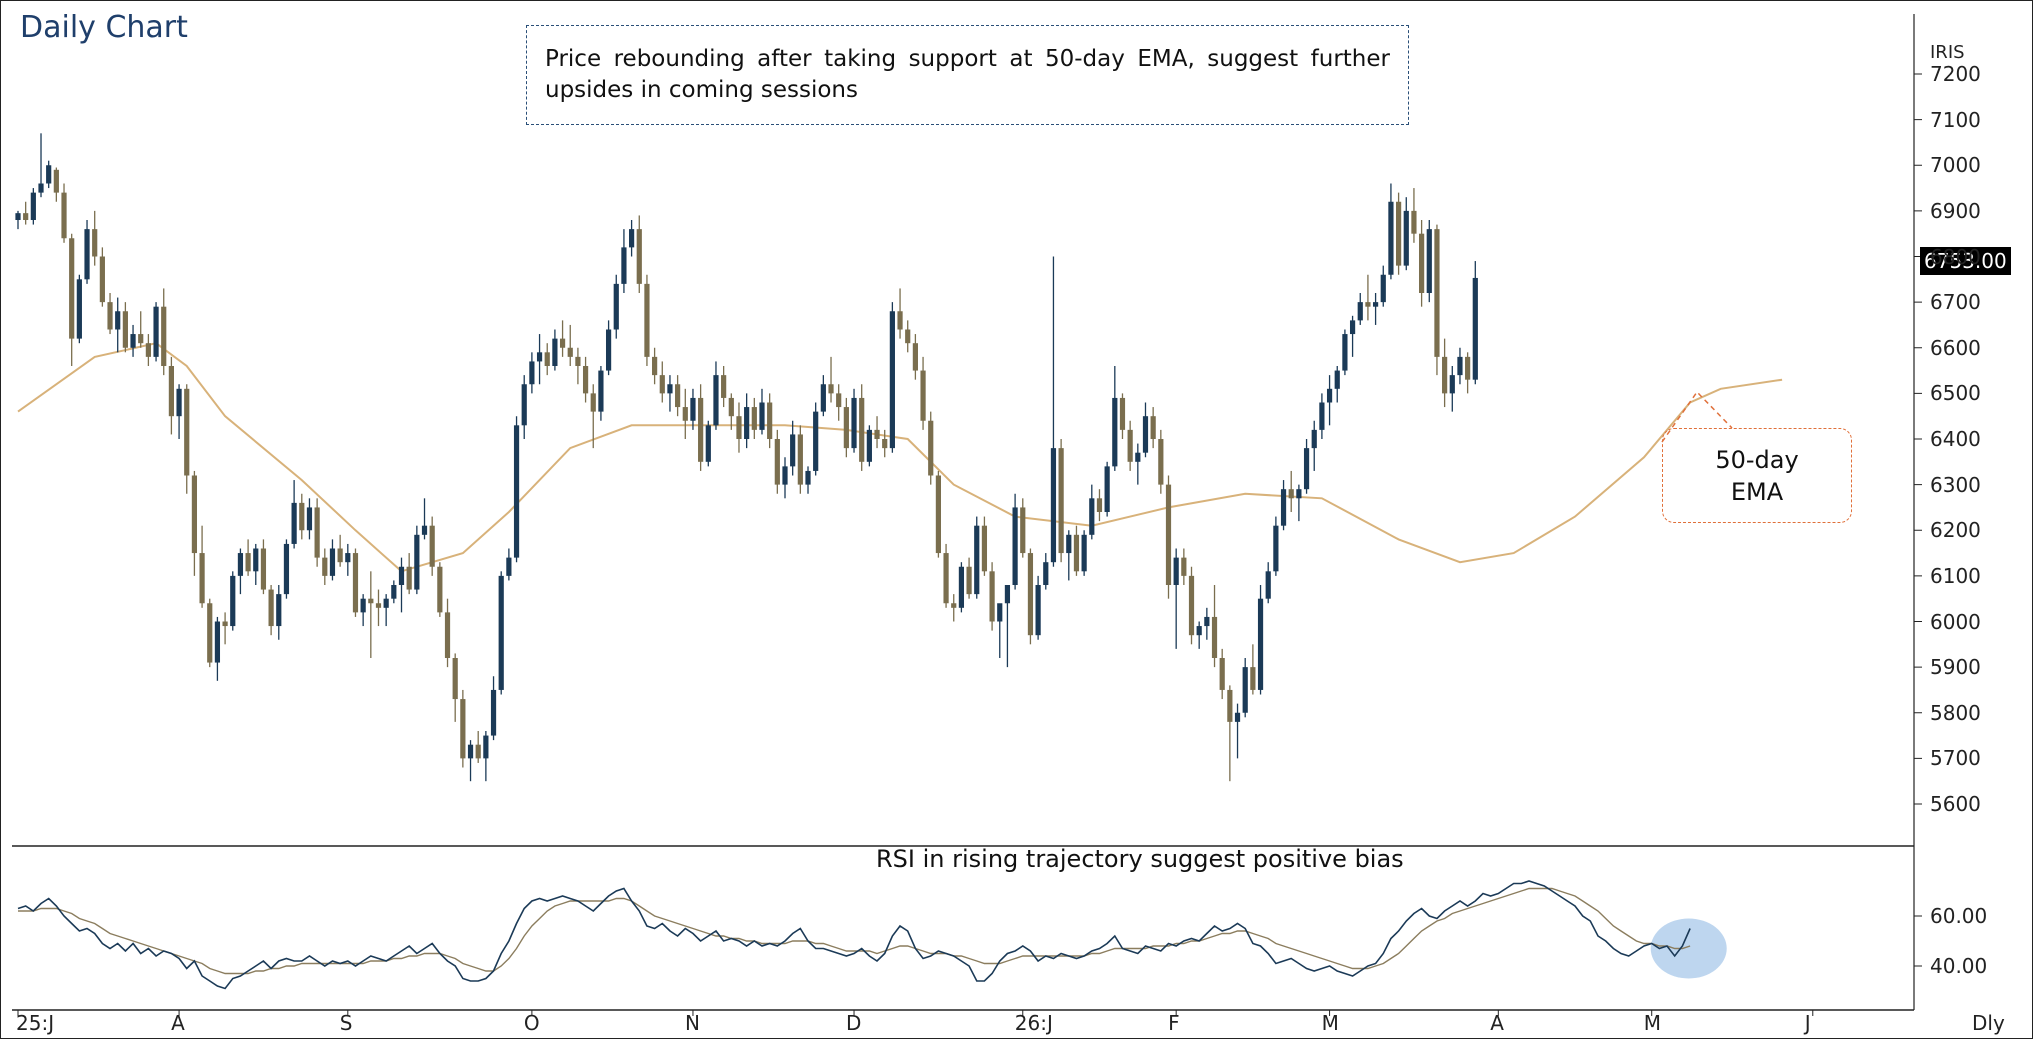  What do you see at coordinates (1955, 712) in the screenshot?
I see `y-tick-label: 5800` at bounding box center [1955, 712].